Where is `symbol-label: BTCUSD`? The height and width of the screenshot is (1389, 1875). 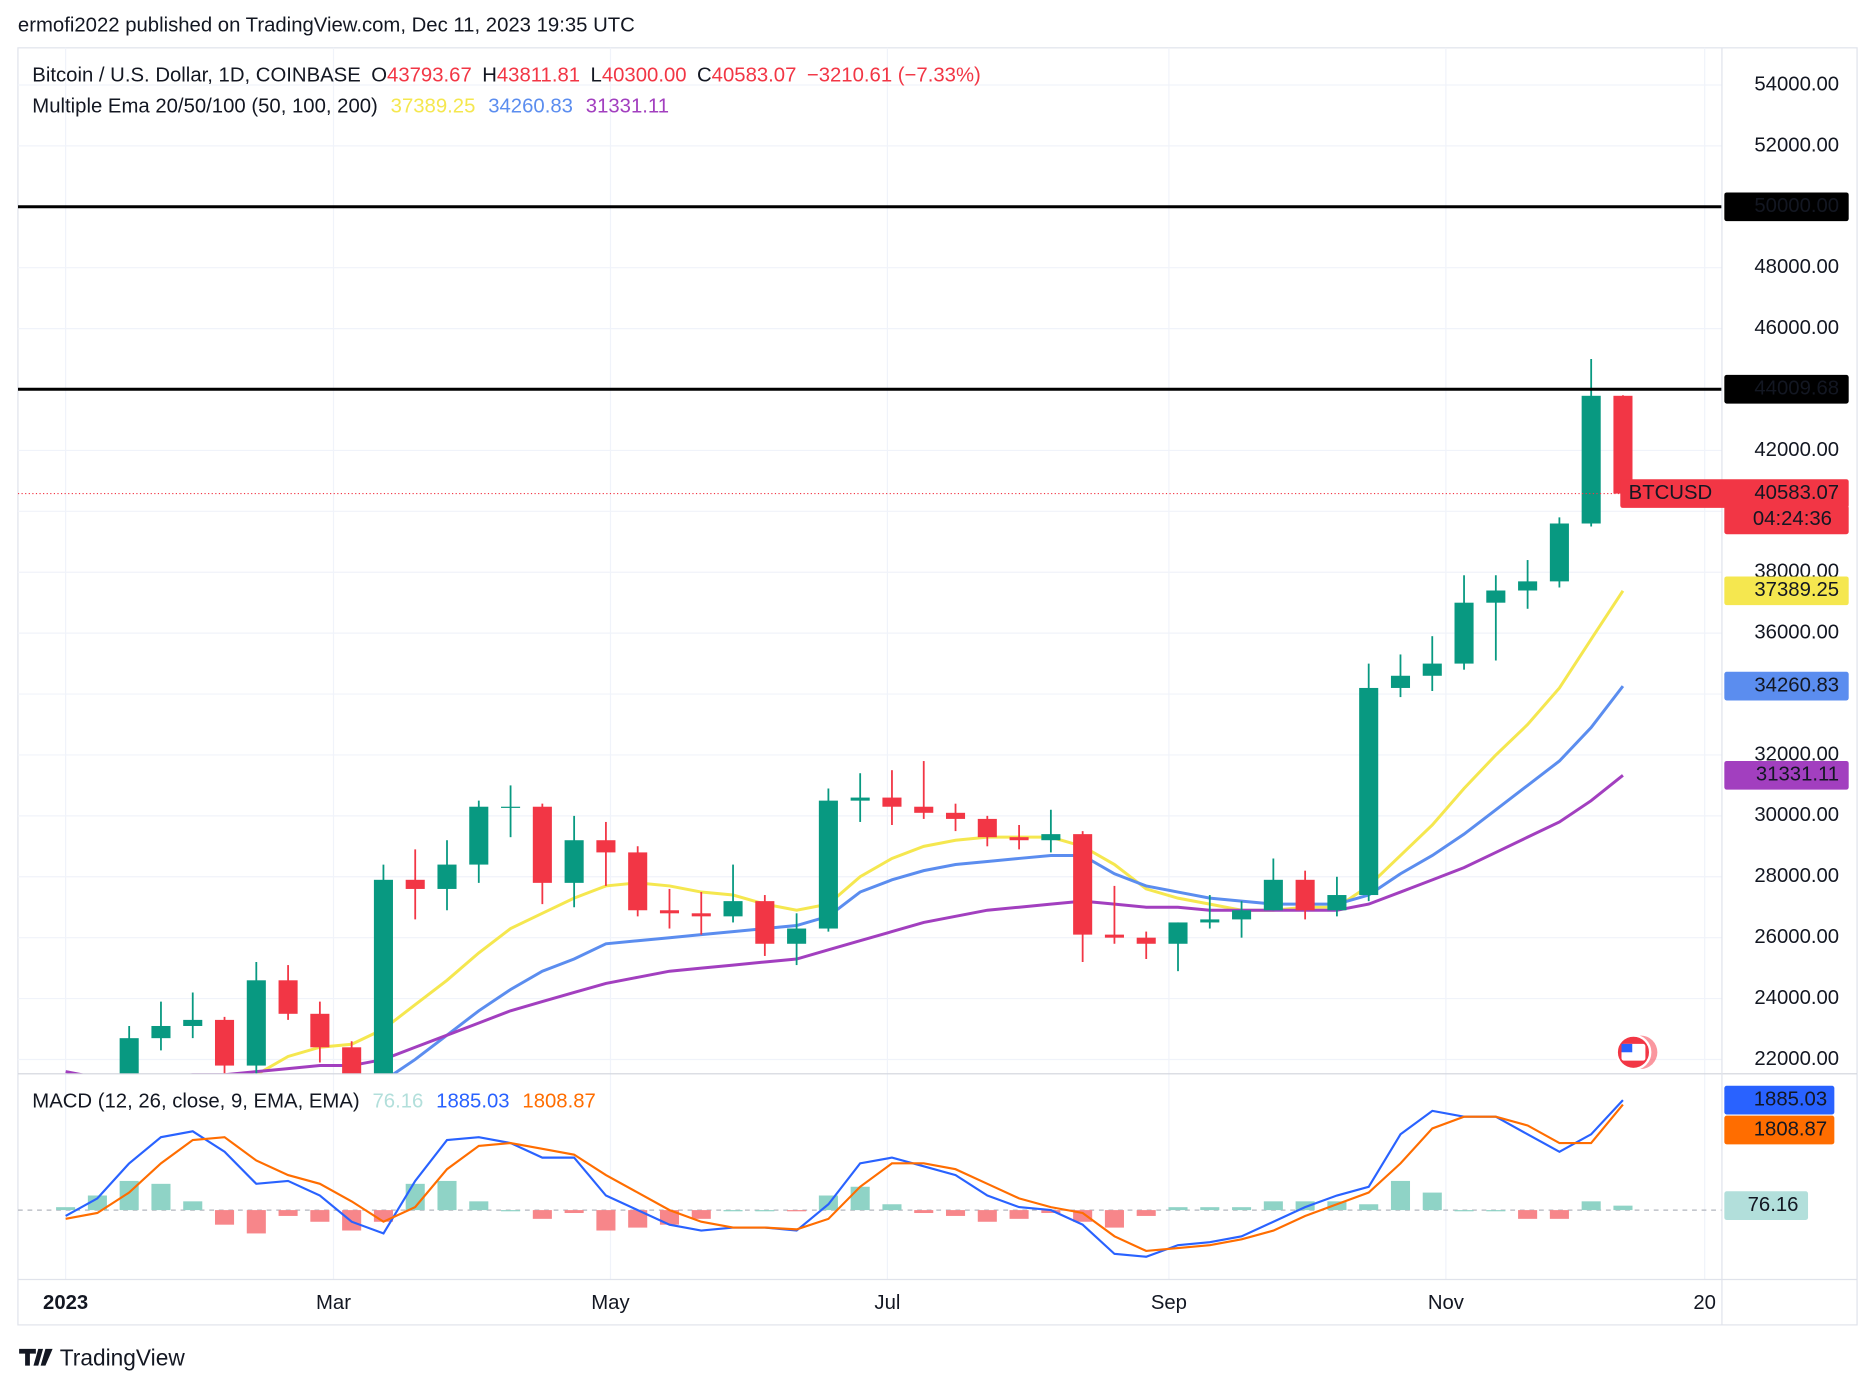
symbol-label: BTCUSD is located at coordinates (1671, 493).